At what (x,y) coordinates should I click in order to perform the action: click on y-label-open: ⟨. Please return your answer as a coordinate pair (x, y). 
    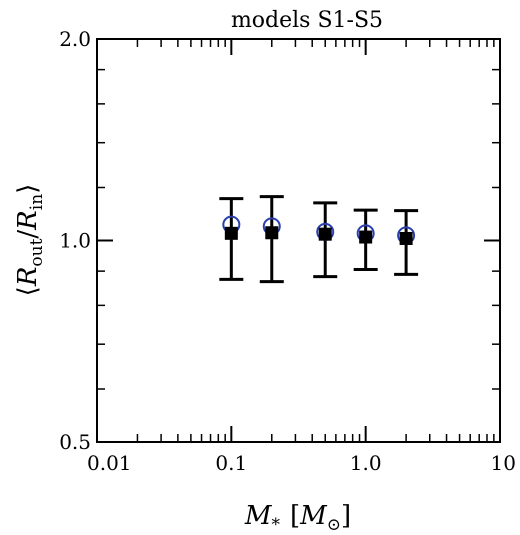
    Looking at the image, I should click on (28, 291).